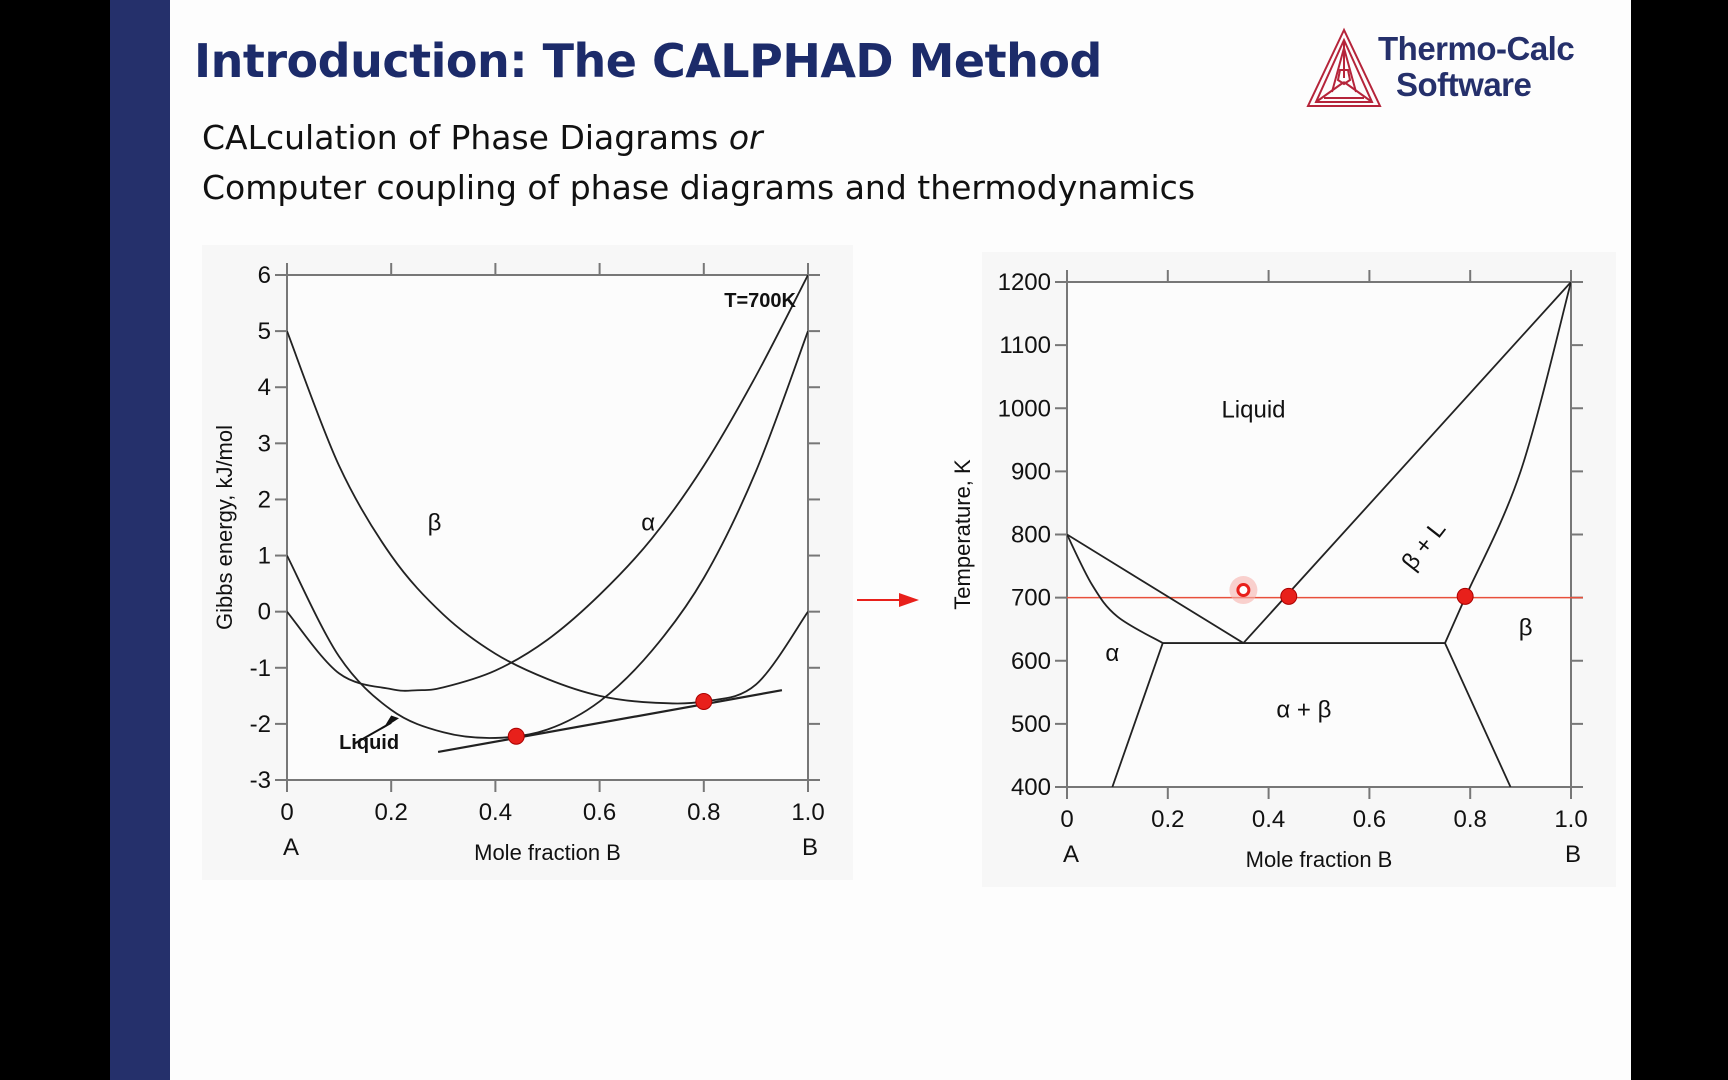  I want to click on y-tick-label: 700, so click(1031, 598).